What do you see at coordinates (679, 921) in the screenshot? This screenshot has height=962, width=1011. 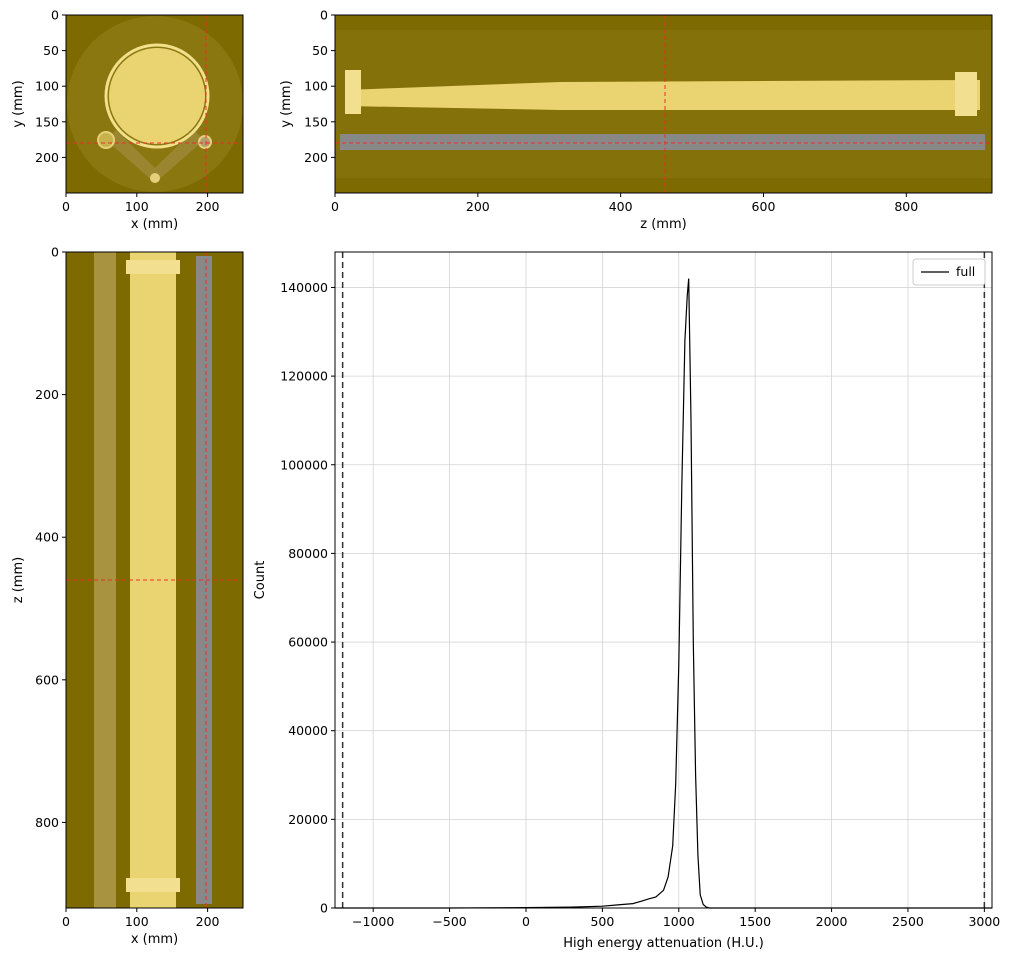 I see `x-tick-label: 1000` at bounding box center [679, 921].